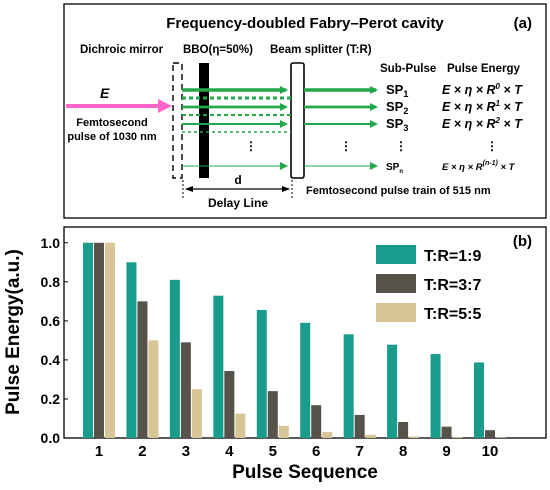  Describe the element at coordinates (452, 285) in the screenshot. I see `legend-label: T:R=3:7` at that location.